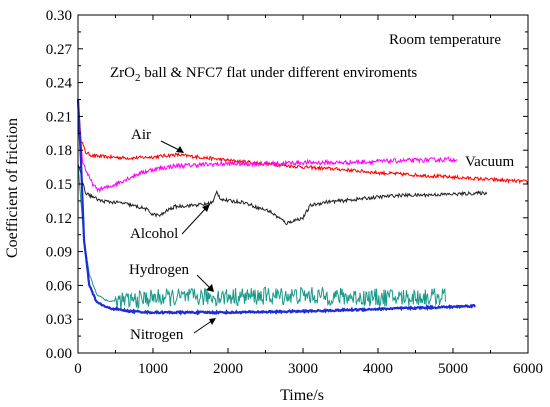 The height and width of the screenshot is (407, 550). I want to click on y-tick-label: 0.06, so click(59, 286).